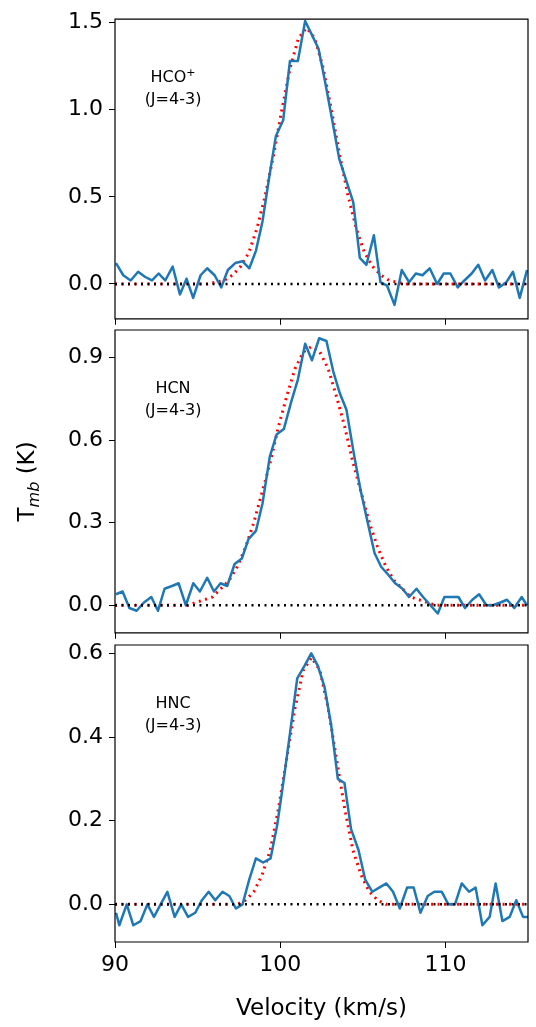 This screenshot has width=536, height=1027. What do you see at coordinates (85, 819) in the screenshot?
I see `y-tick-label: 0.2` at bounding box center [85, 819].